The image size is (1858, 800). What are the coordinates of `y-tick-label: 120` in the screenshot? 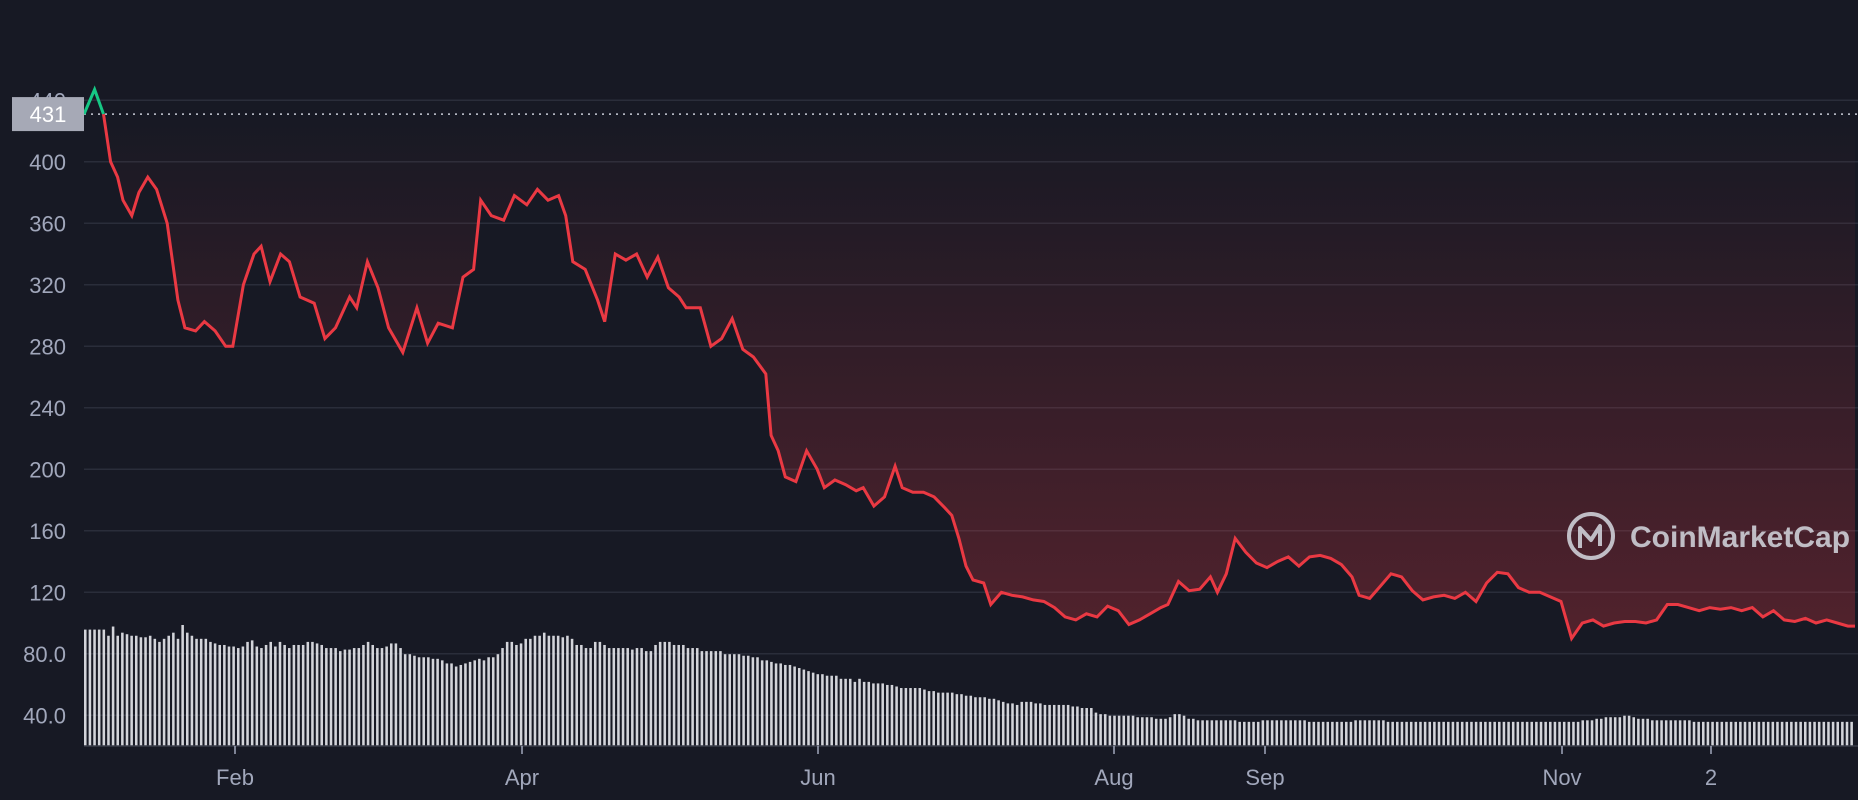 It's located at (47, 592).